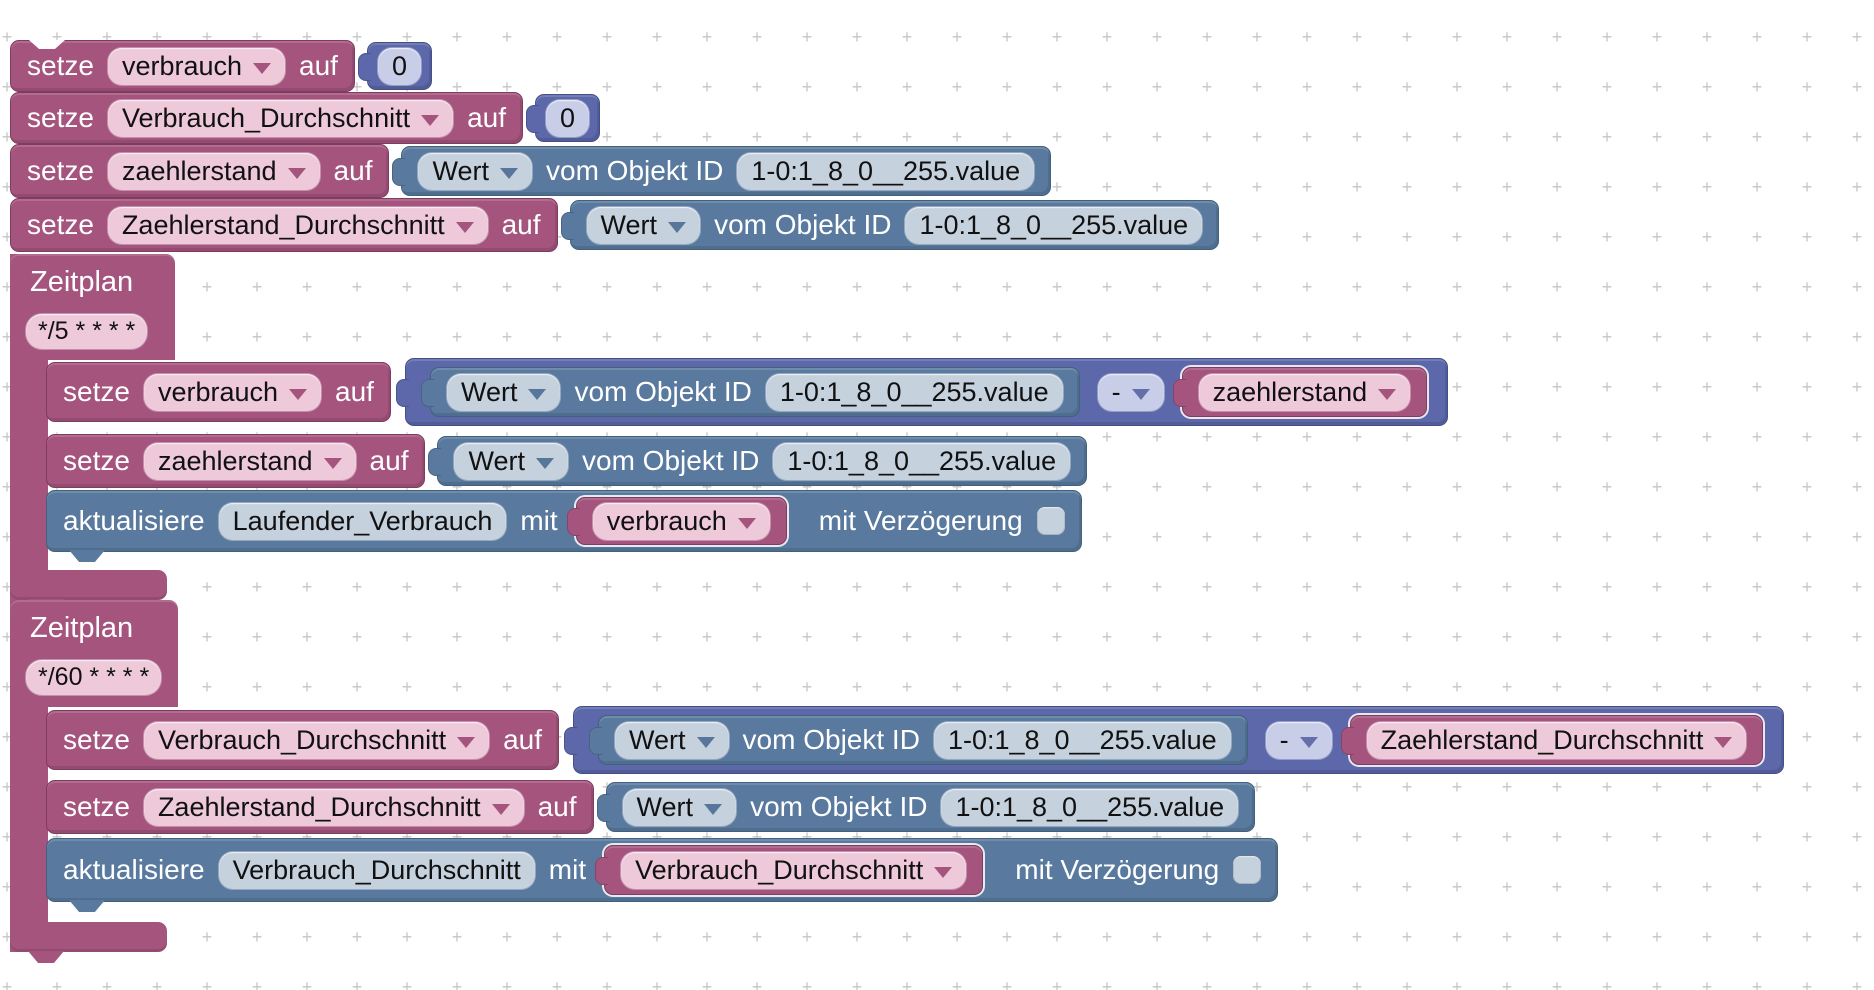  Describe the element at coordinates (831, 739) in the screenshot. I see `block-label: vom Objekt ID` at that location.